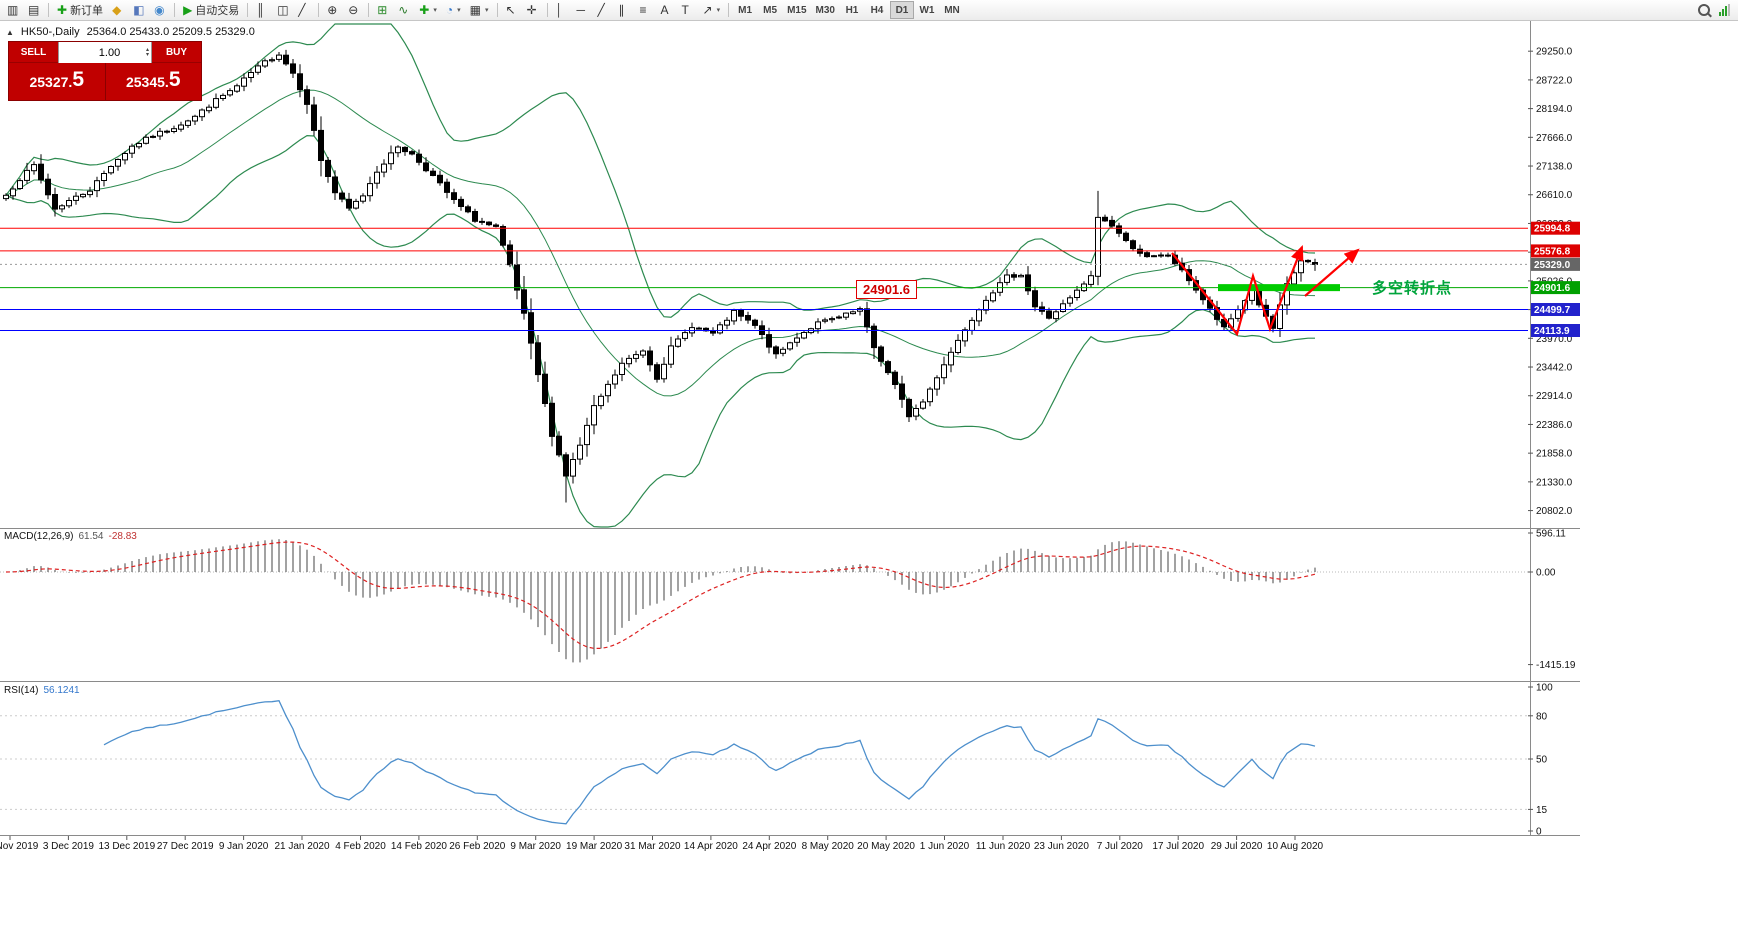 This screenshot has width=1738, height=949. What do you see at coordinates (21, 690) in the screenshot?
I see `rsi-name: RSI(14)` at bounding box center [21, 690].